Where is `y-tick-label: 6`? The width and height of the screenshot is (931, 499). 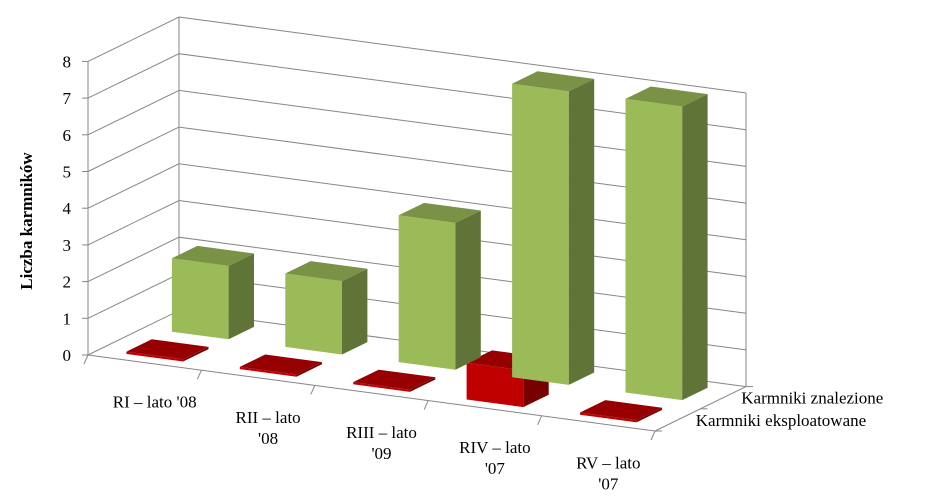
y-tick-label: 6 is located at coordinates (67, 135).